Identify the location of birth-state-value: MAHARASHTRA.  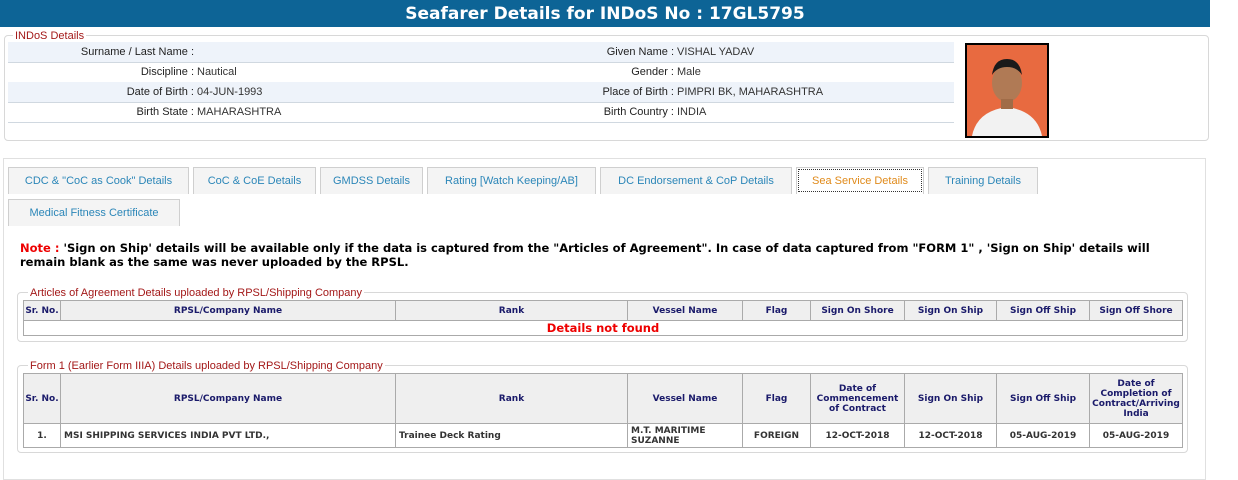
(239, 112).